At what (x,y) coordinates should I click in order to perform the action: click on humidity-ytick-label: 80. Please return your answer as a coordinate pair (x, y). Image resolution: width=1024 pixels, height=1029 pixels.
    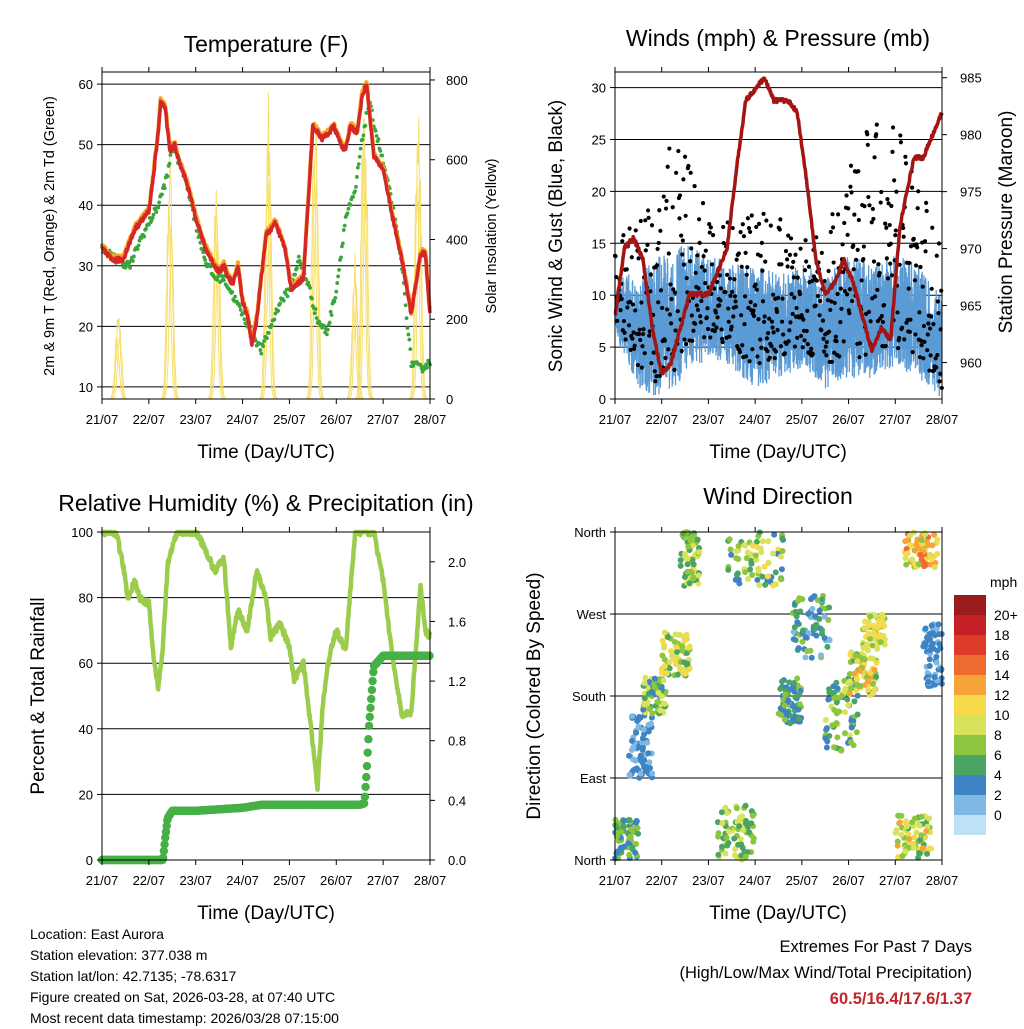
    Looking at the image, I should click on (86, 598).